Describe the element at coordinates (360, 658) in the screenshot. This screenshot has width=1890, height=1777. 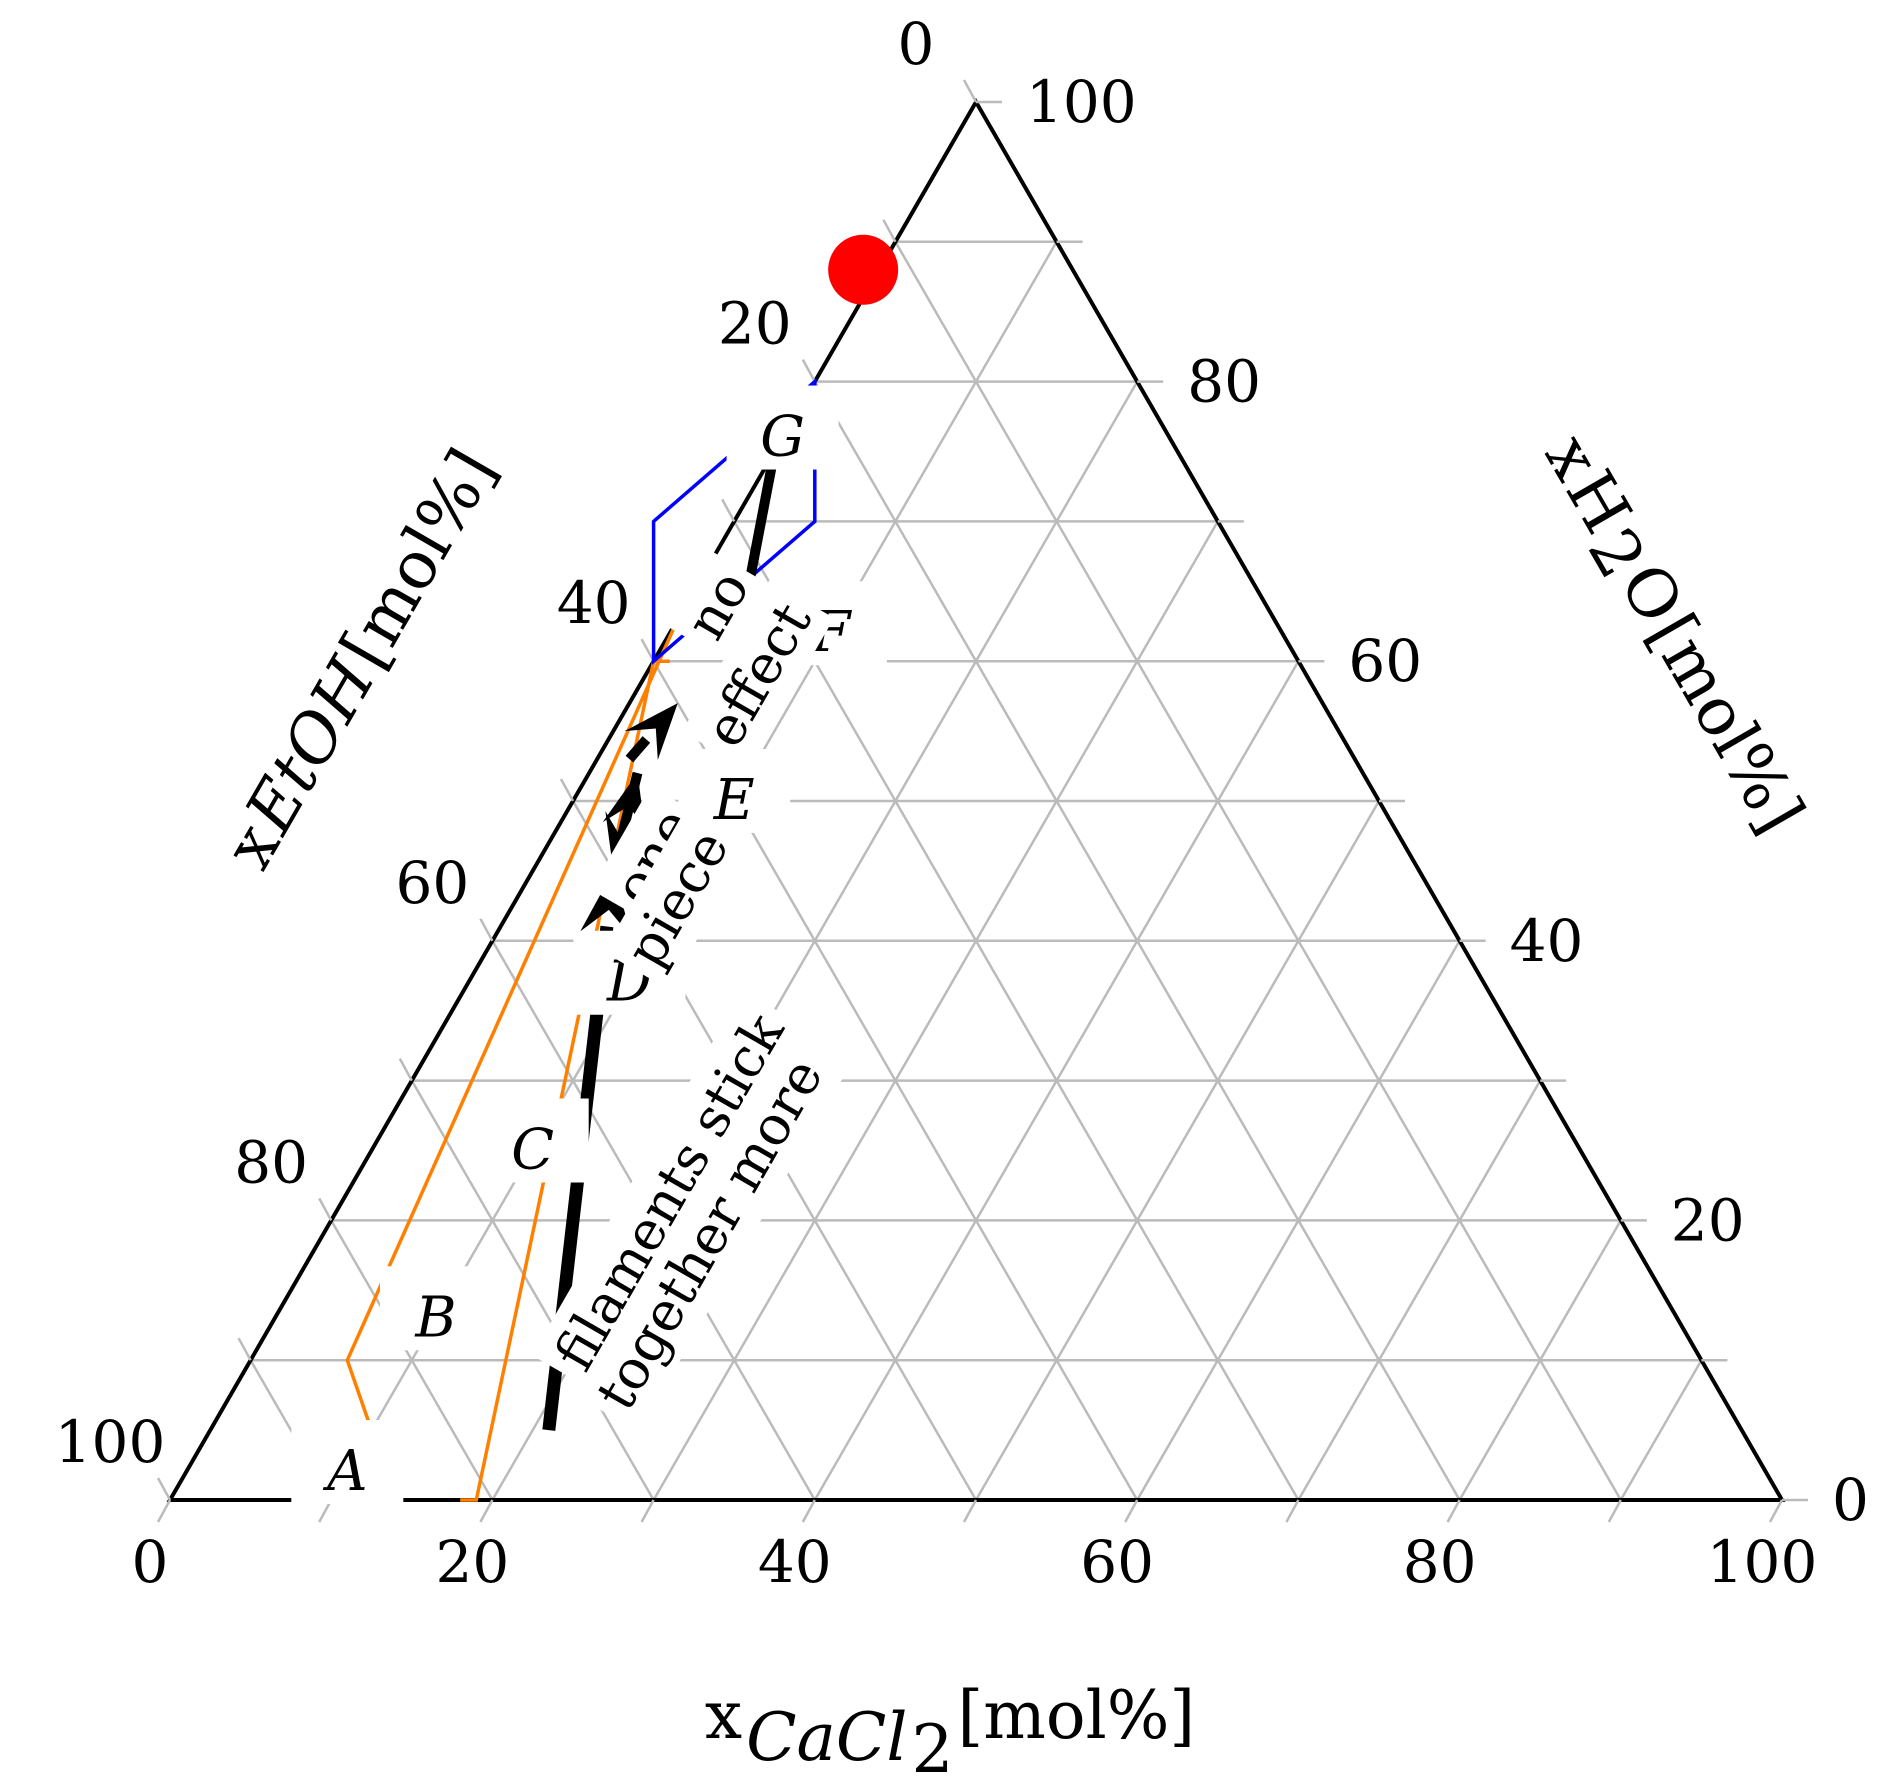
I see `left-axis-title: x EtOH [mol%]` at that location.